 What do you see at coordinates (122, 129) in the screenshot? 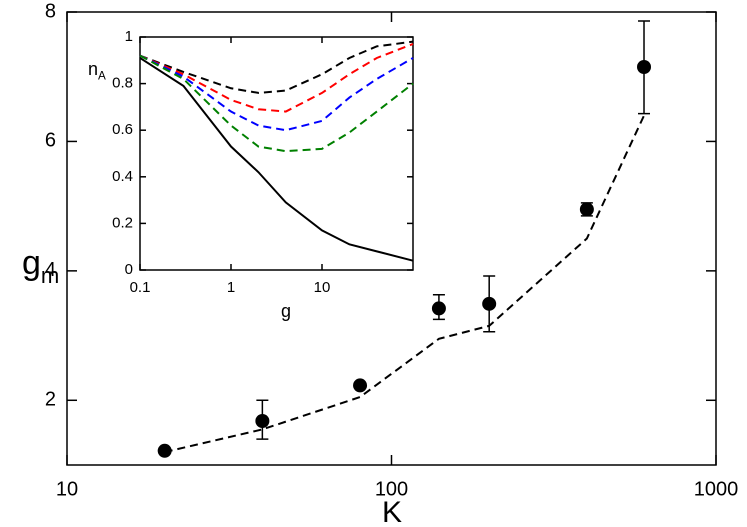
I see `y-tick-label: 0.6` at bounding box center [122, 129].